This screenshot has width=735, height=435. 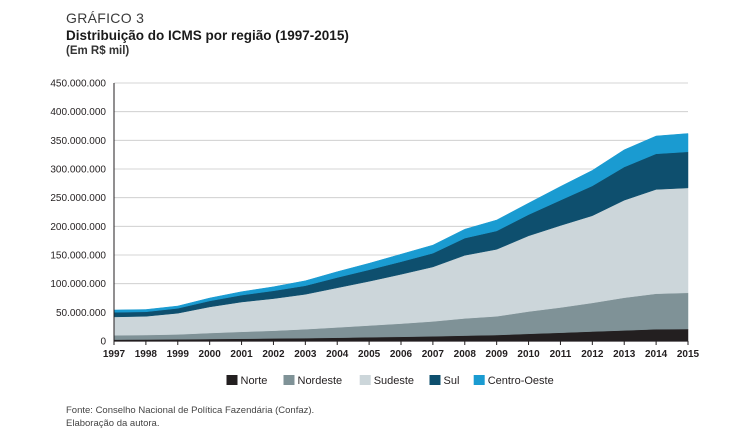 I want to click on x-tick-label: 1997, so click(x=114, y=354).